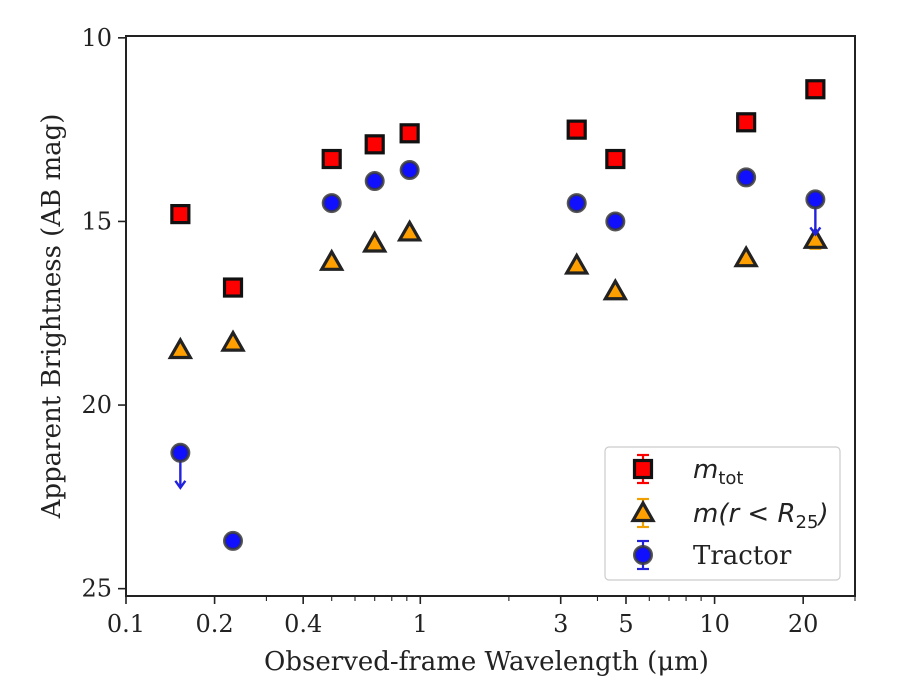  I want to click on legend-box, so click(722, 513).